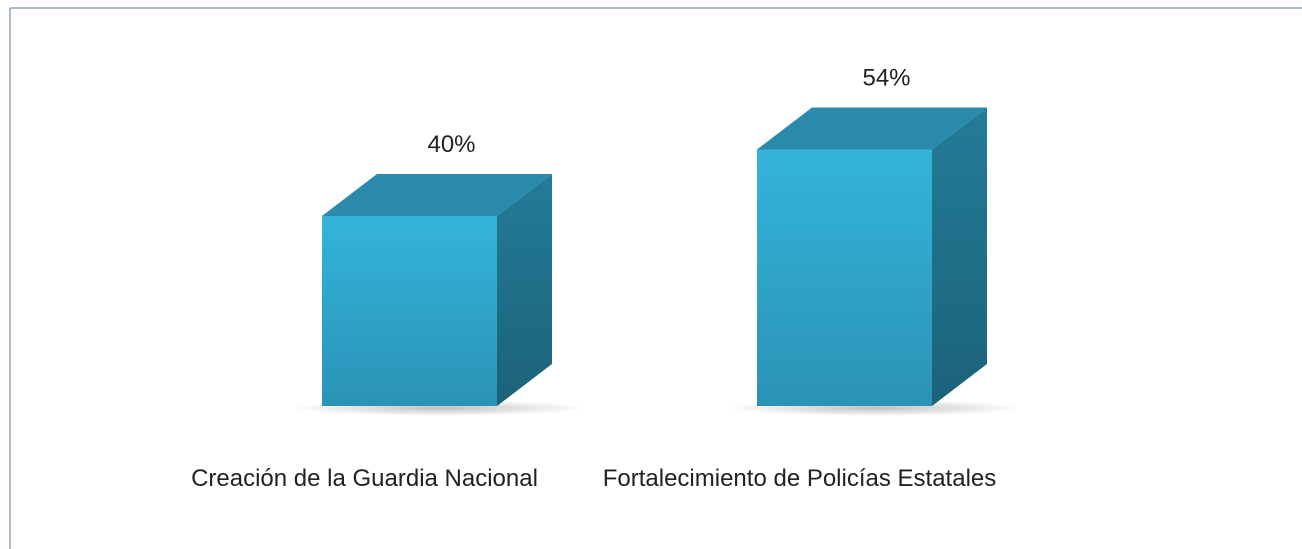 This screenshot has width=1302, height=549. What do you see at coordinates (451, 144) in the screenshot?
I see `value-label: 40%` at bounding box center [451, 144].